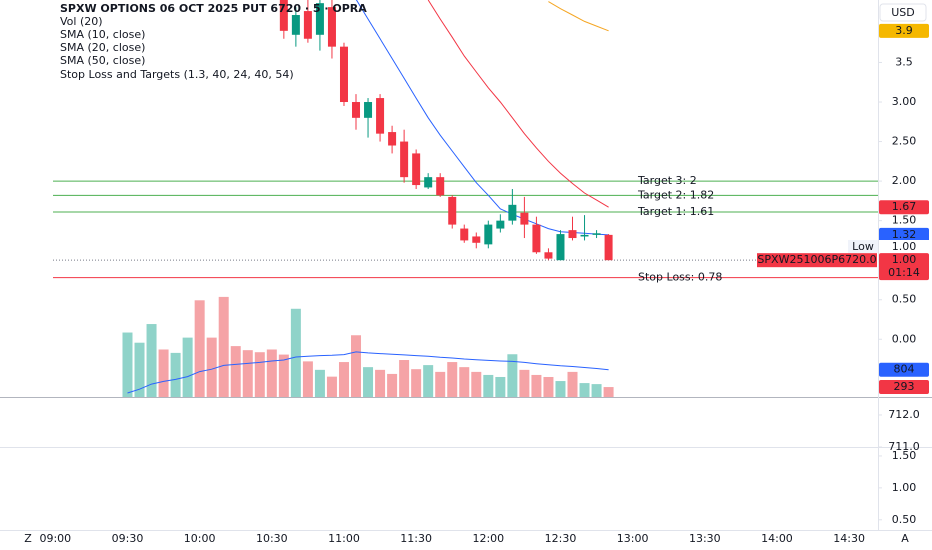 The height and width of the screenshot is (550, 932). Describe the element at coordinates (81, 21) in the screenshot. I see `legend-item: Vol (20)` at that location.